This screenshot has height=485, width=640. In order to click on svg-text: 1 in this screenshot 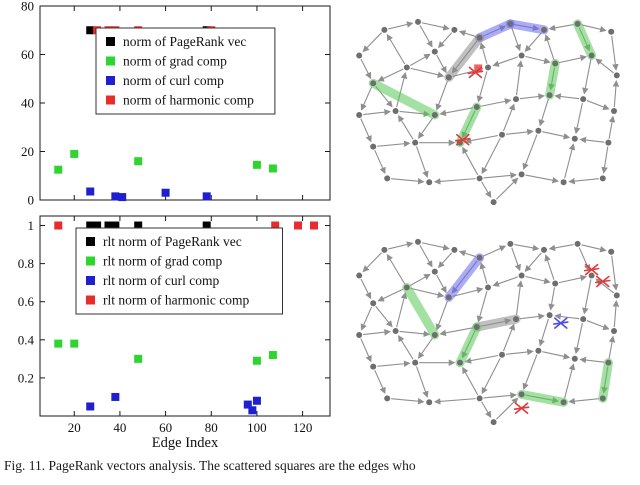, I will do `click(31, 225)`.